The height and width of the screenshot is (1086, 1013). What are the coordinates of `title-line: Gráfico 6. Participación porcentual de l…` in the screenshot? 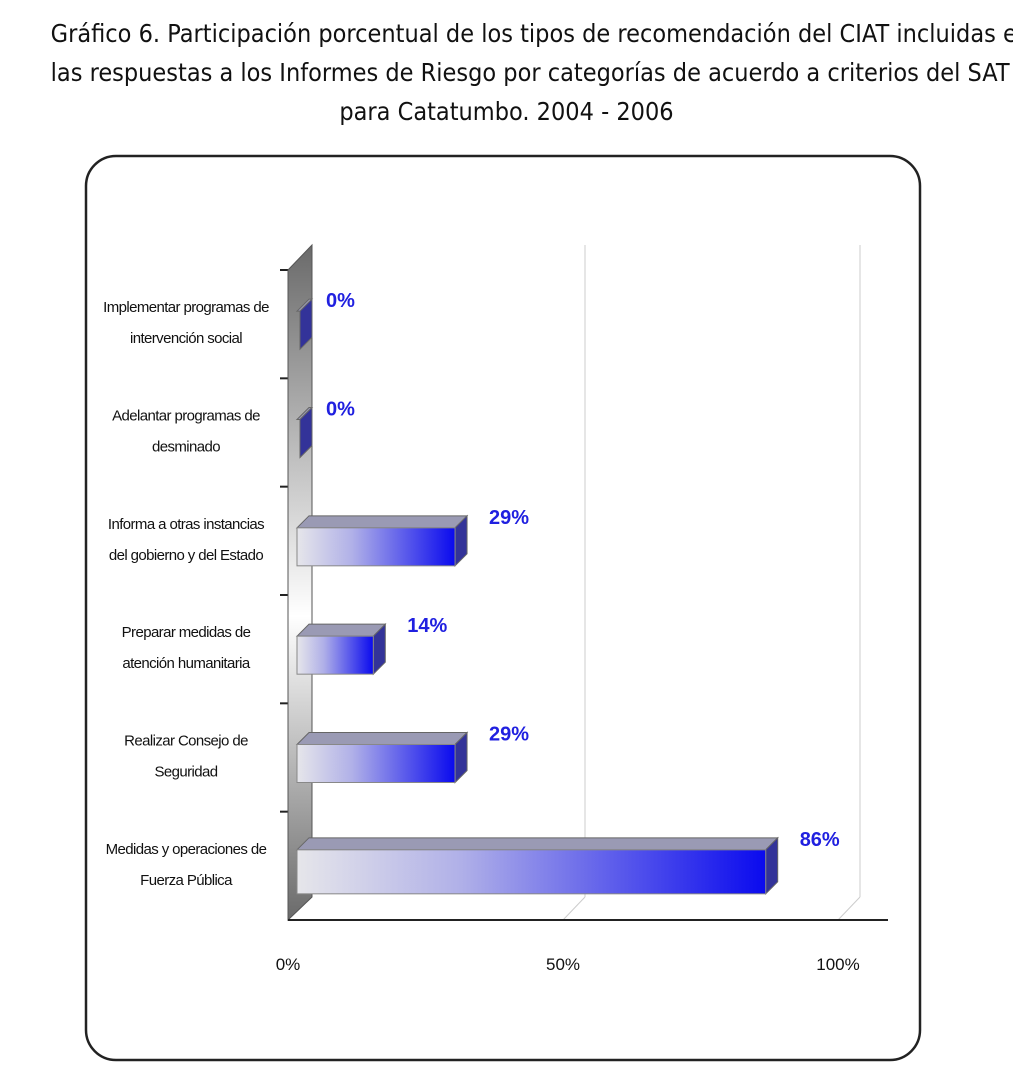 It's located at (531, 33).